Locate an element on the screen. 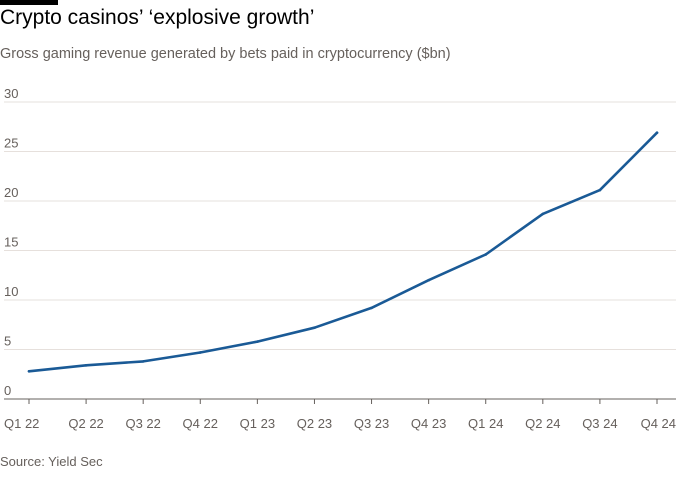 The height and width of the screenshot is (486, 680). x-tick-label: Q4 22 is located at coordinates (200, 423).